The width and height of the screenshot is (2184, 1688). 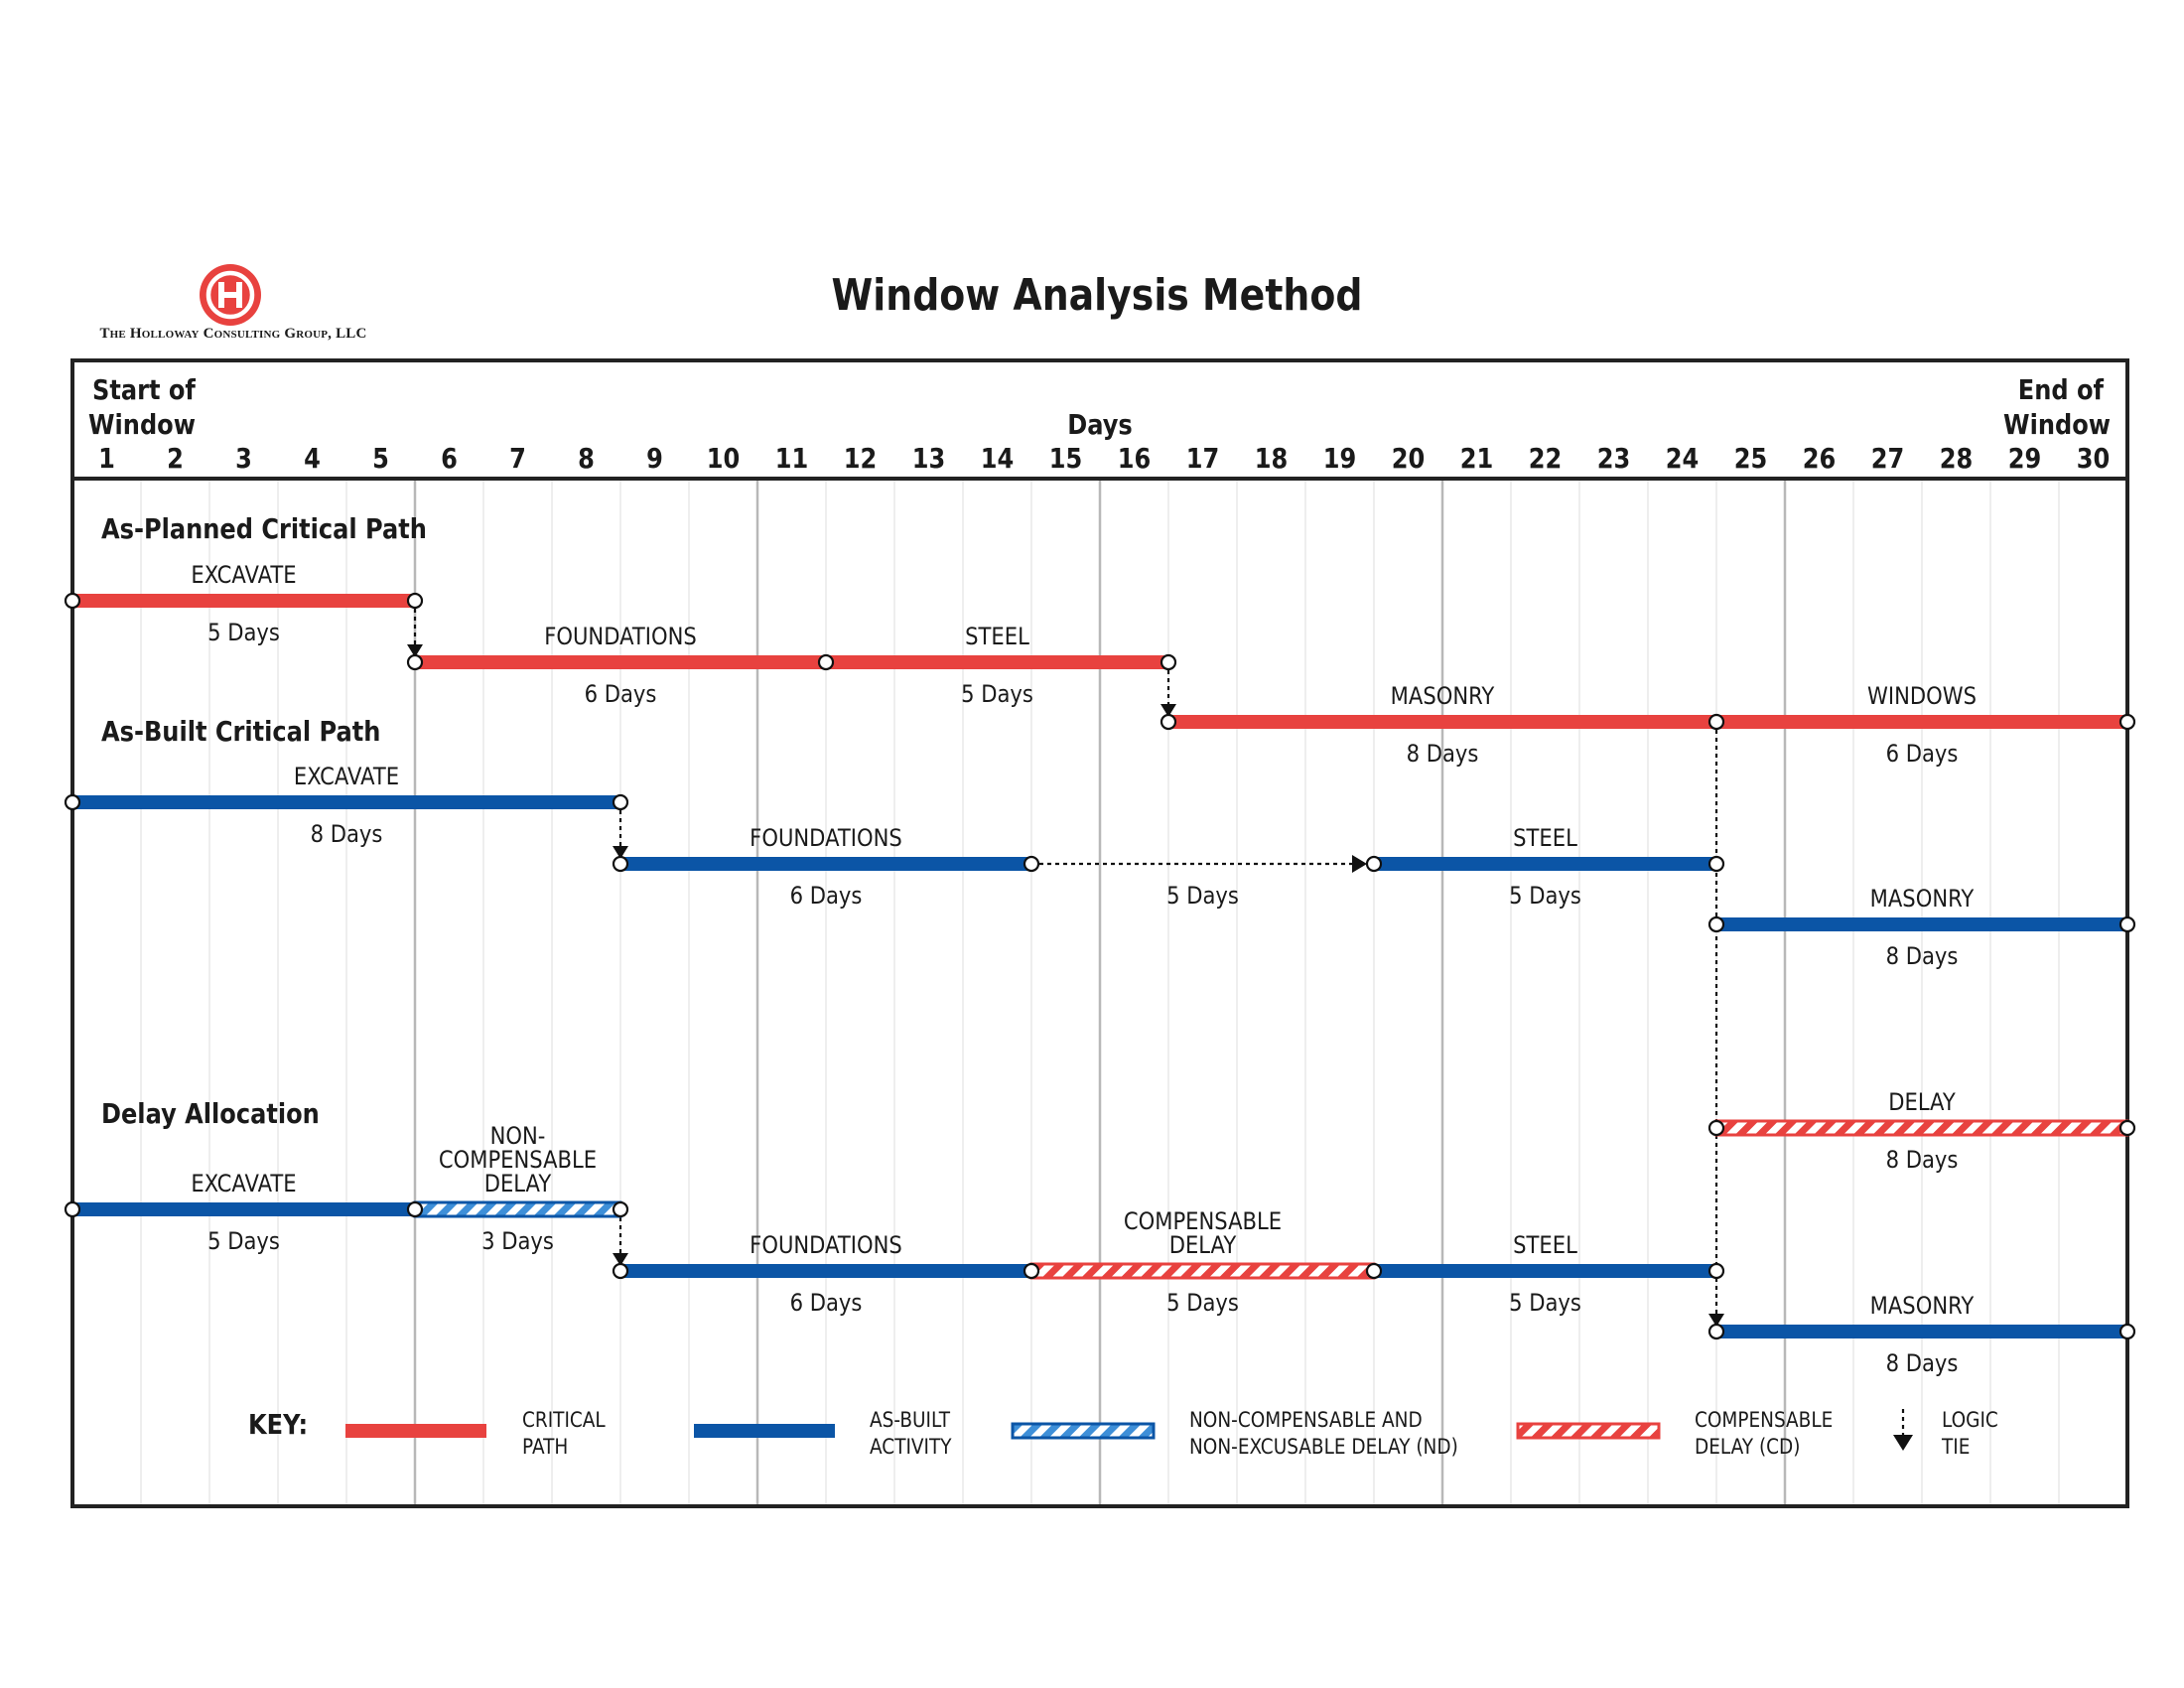 What do you see at coordinates (929, 459) in the screenshot?
I see `day-tick-label: 13` at bounding box center [929, 459].